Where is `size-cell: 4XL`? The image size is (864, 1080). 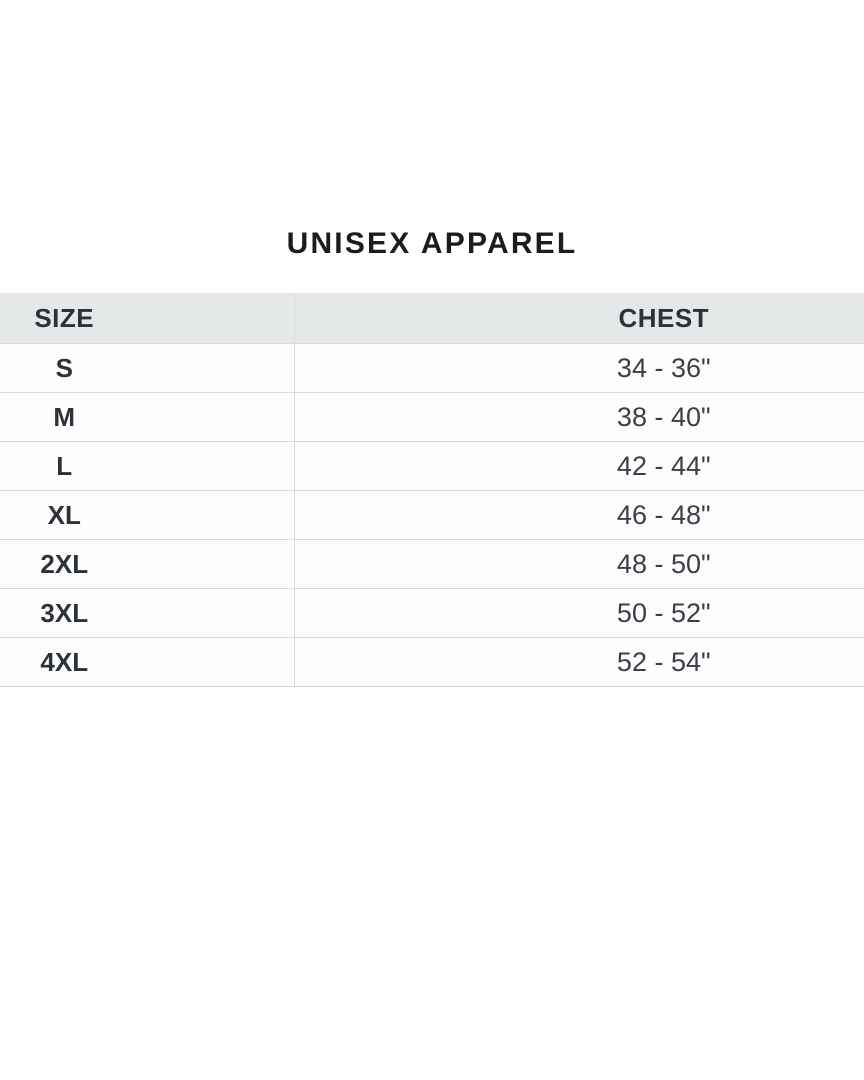
size-cell: 4XL is located at coordinates (147, 662).